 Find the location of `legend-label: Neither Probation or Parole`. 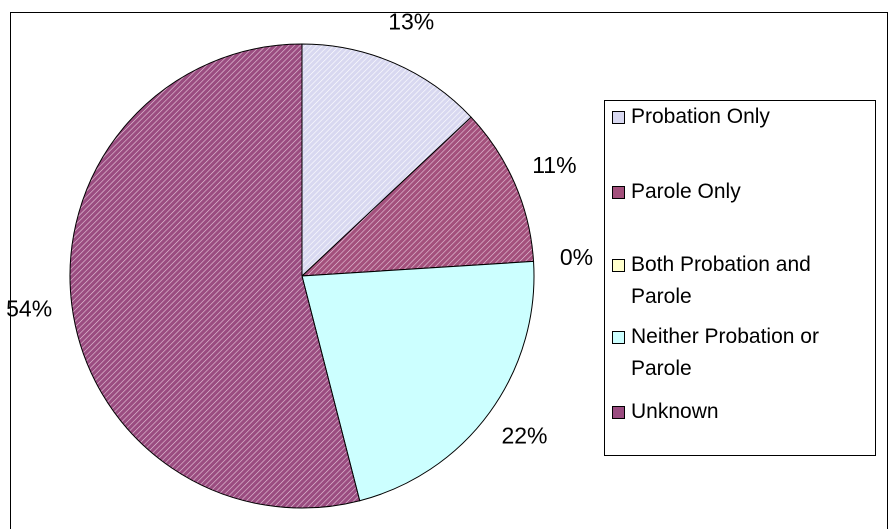

legend-label: Neither Probation or Parole is located at coordinates (725, 352).